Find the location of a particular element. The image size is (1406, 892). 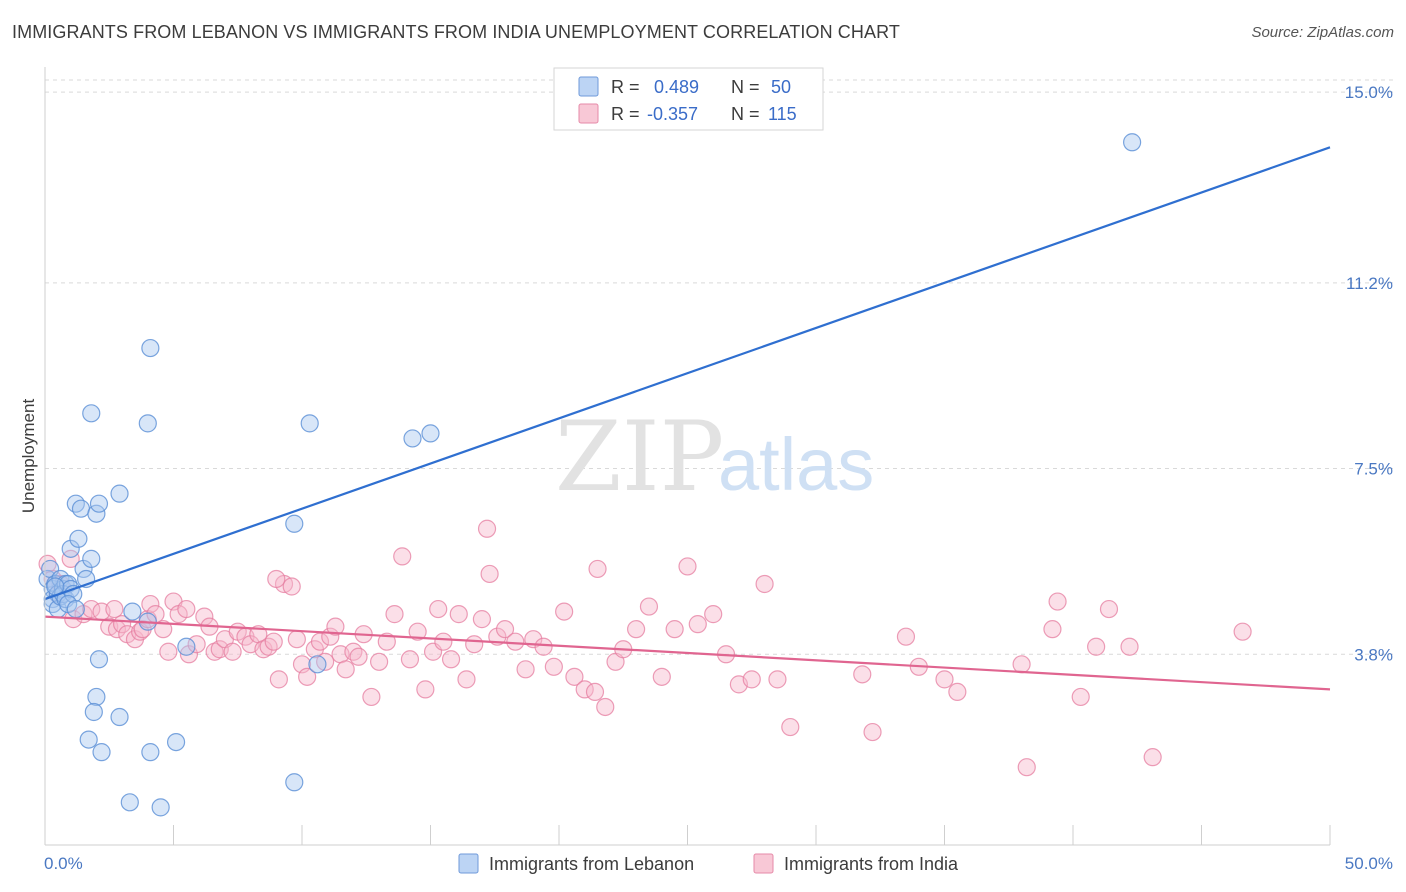

watermark-atlas: atlas is located at coordinates (796, 464).